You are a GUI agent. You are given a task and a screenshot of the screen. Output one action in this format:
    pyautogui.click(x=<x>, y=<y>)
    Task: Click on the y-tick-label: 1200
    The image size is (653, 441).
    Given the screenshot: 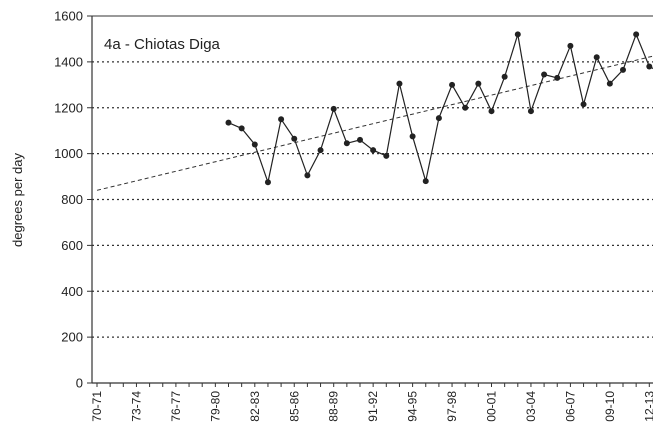 What is the action you would take?
    pyautogui.click(x=68, y=107)
    